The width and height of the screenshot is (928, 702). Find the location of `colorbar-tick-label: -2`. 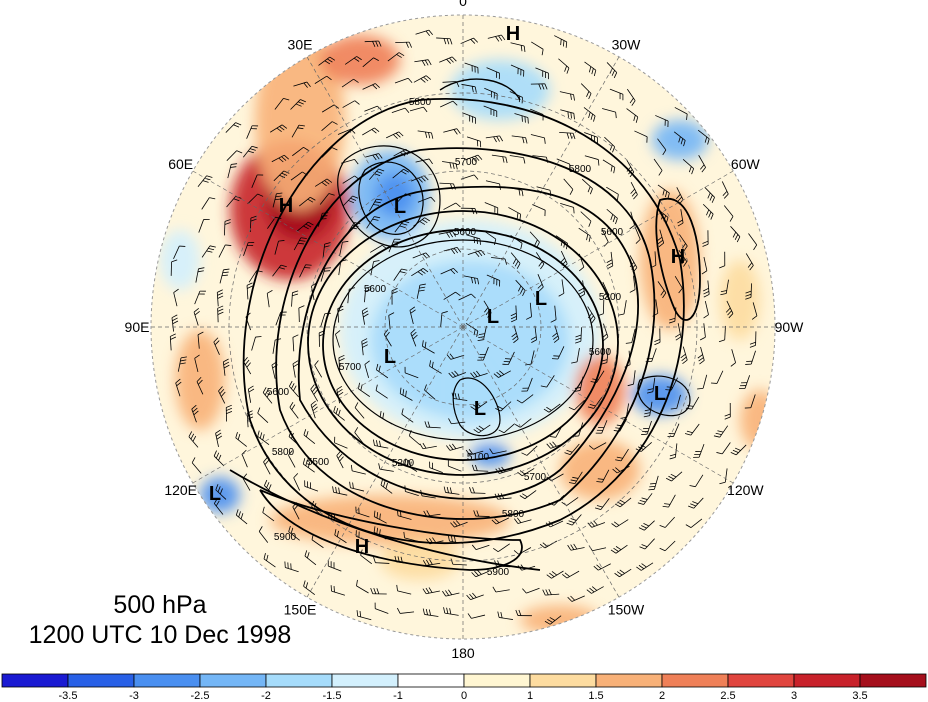

colorbar-tick-label: -2 is located at coordinates (266, 696).